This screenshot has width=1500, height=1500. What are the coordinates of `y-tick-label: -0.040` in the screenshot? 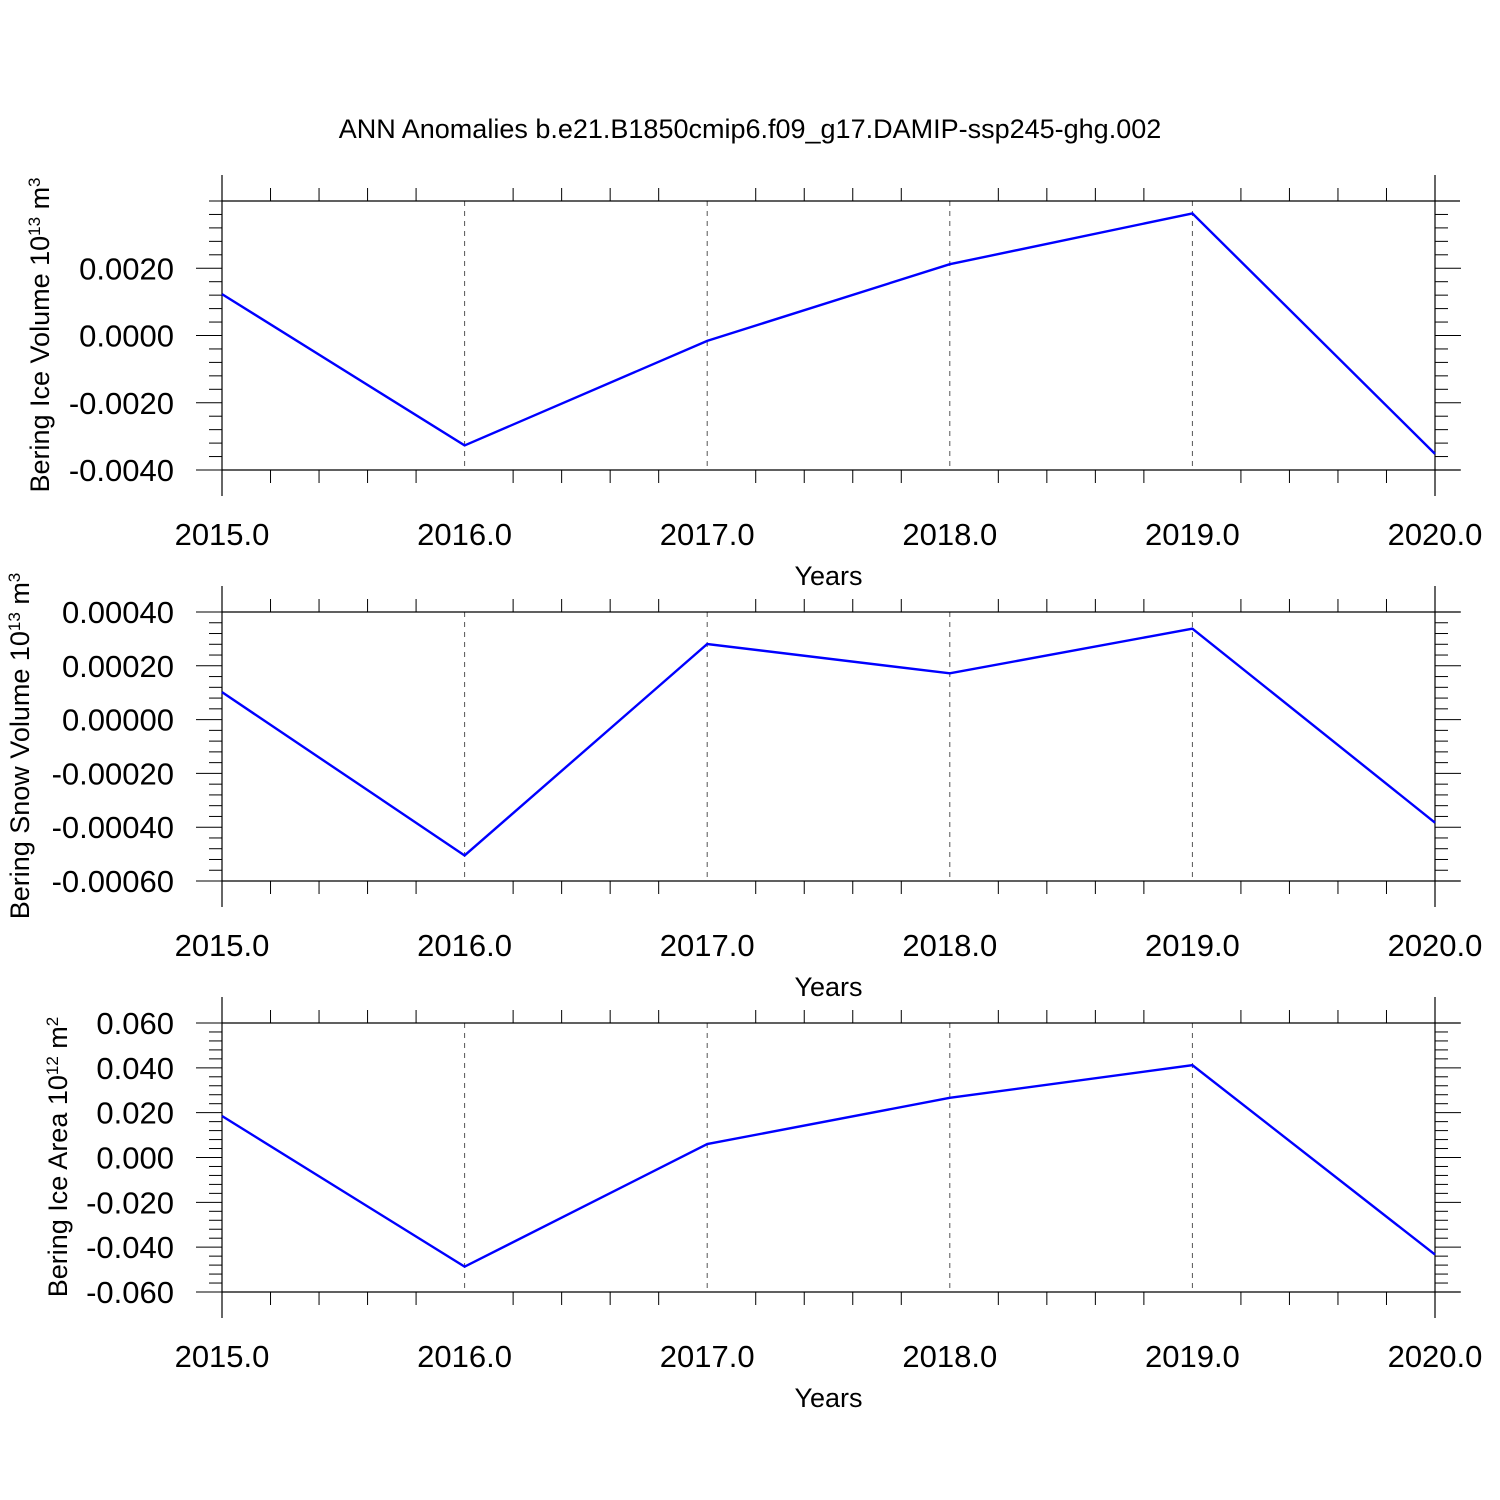 It's located at (130, 1247).